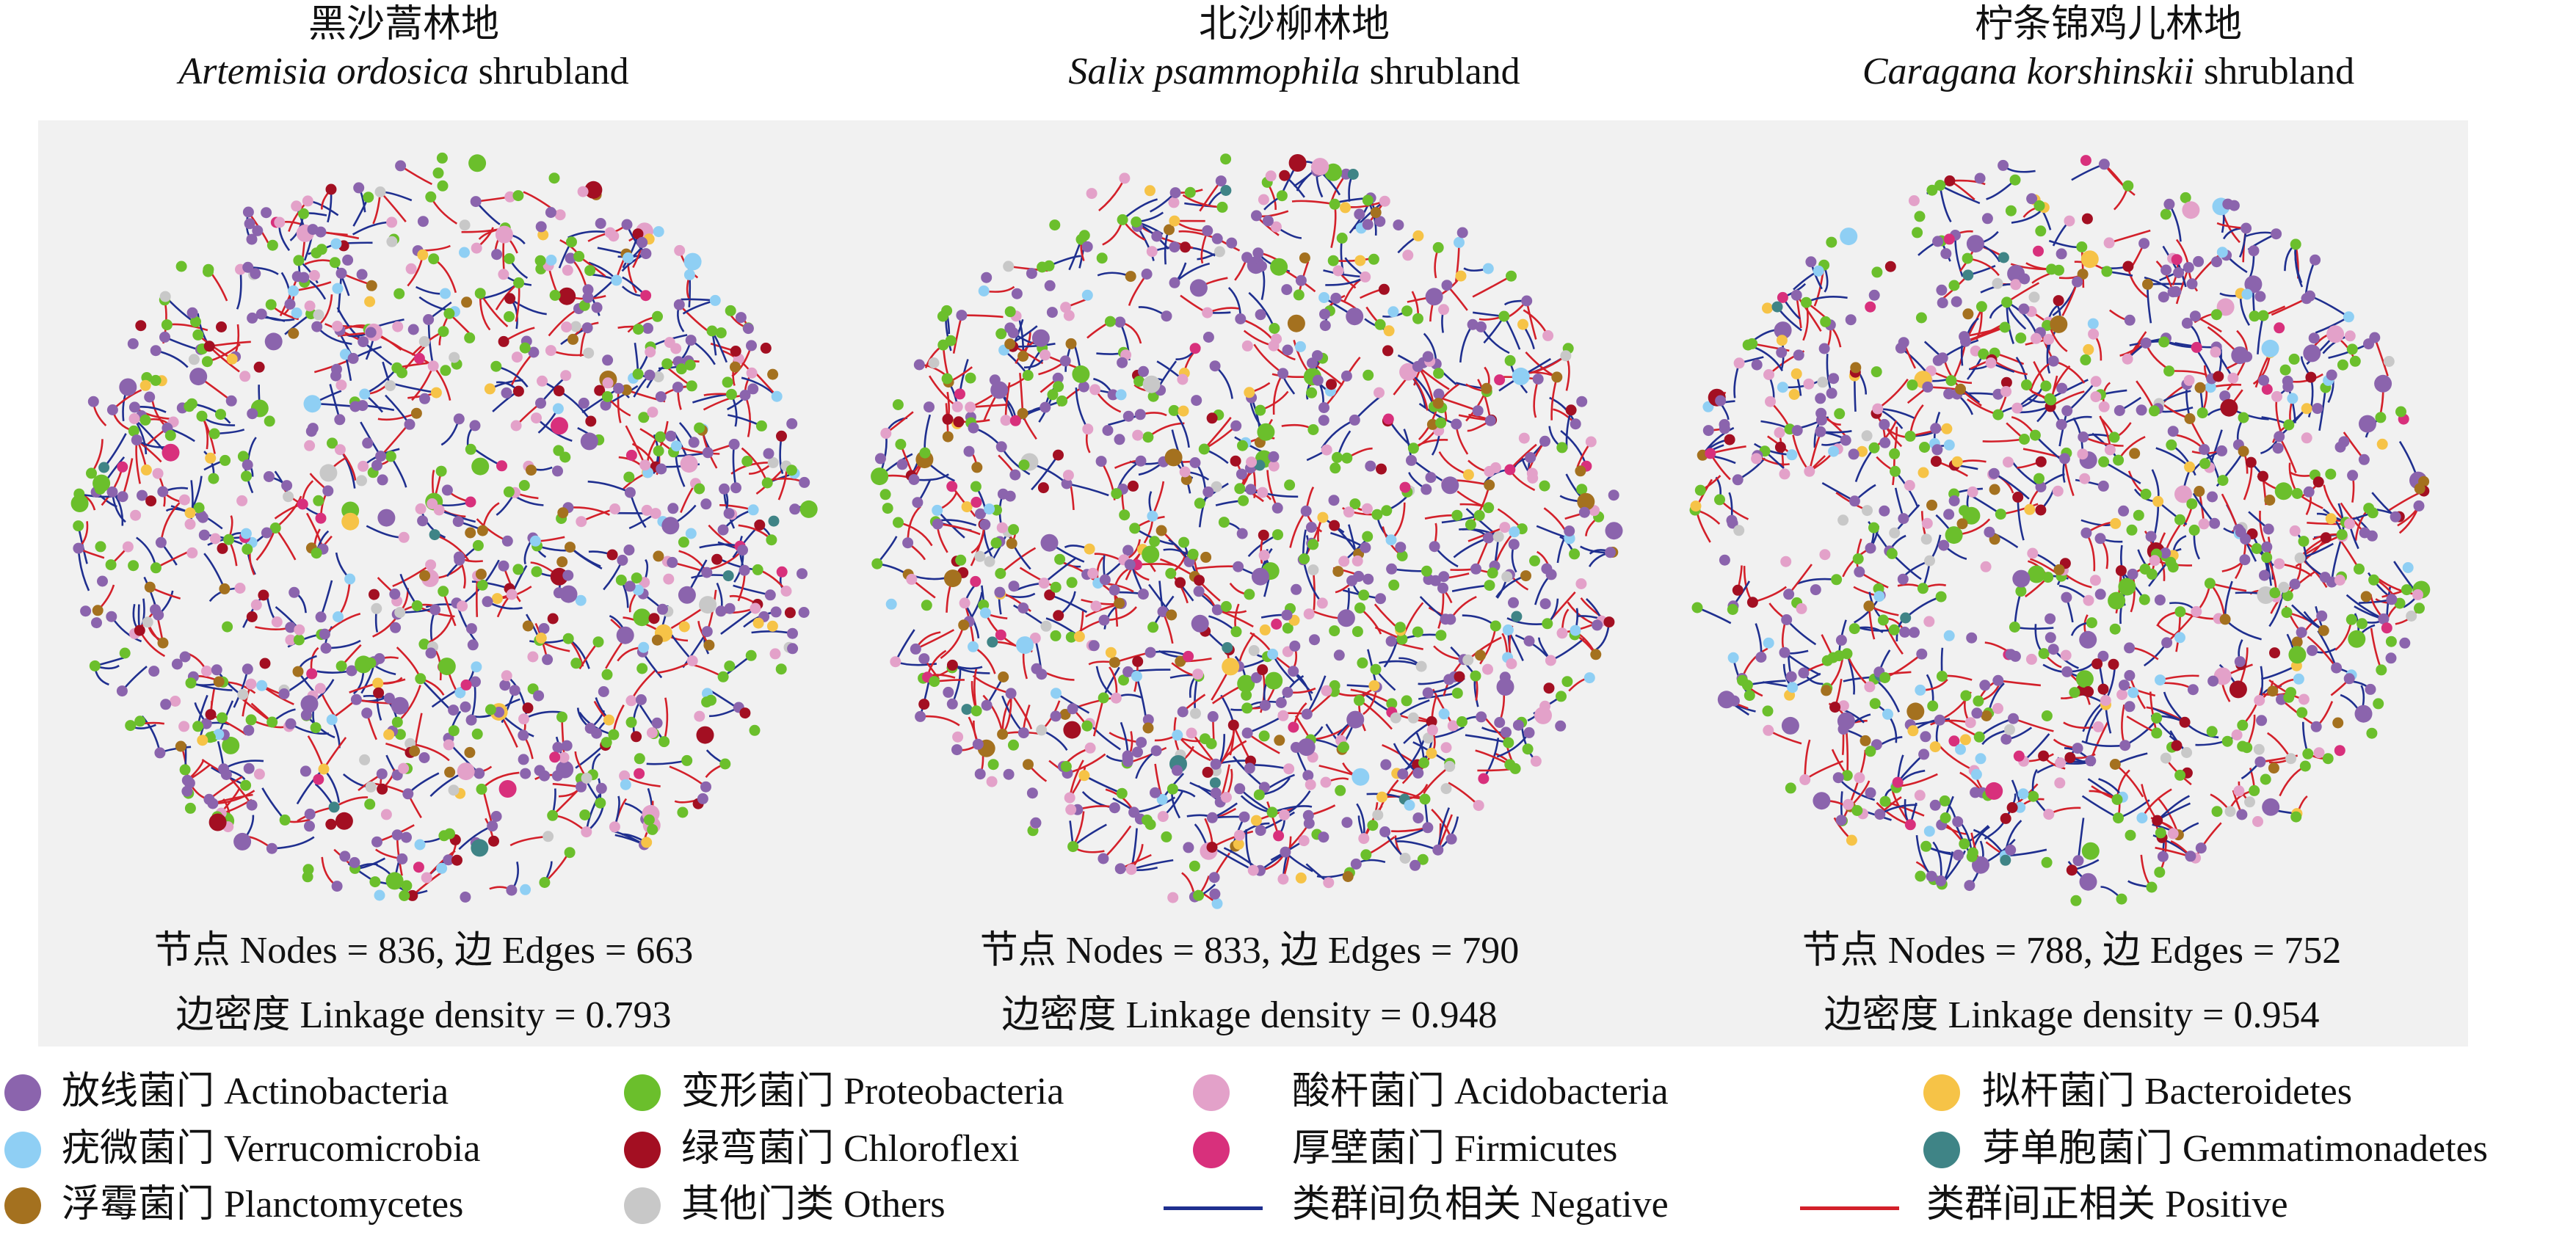 The image size is (2576, 1238). I want to click on panel-3-suffix: shrubland, so click(2280, 71).